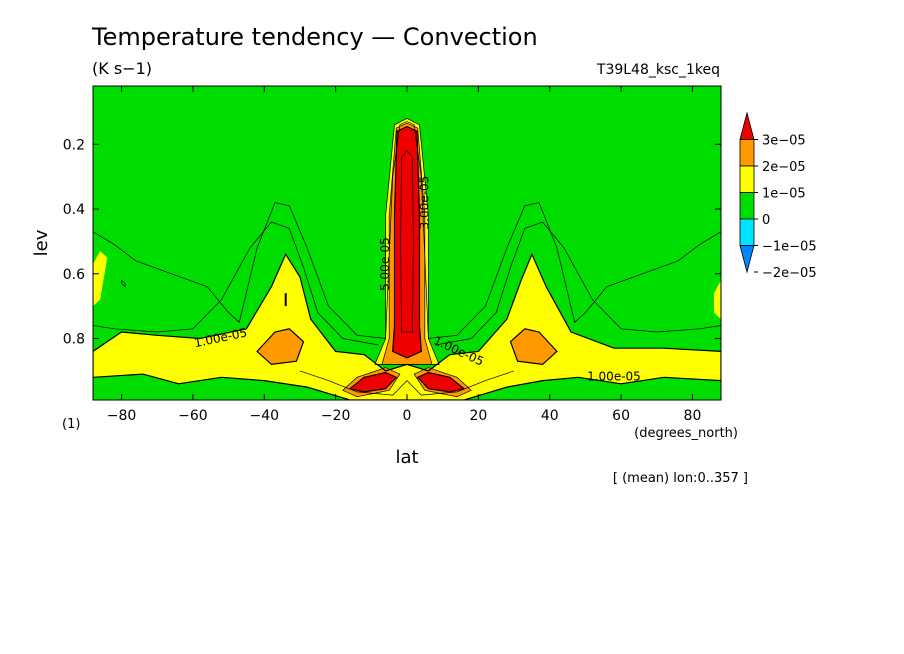 The height and width of the screenshot is (654, 904). Describe the element at coordinates (658, 70) in the screenshot. I see `experiment-label: T39L48_ksc_1keq` at that location.